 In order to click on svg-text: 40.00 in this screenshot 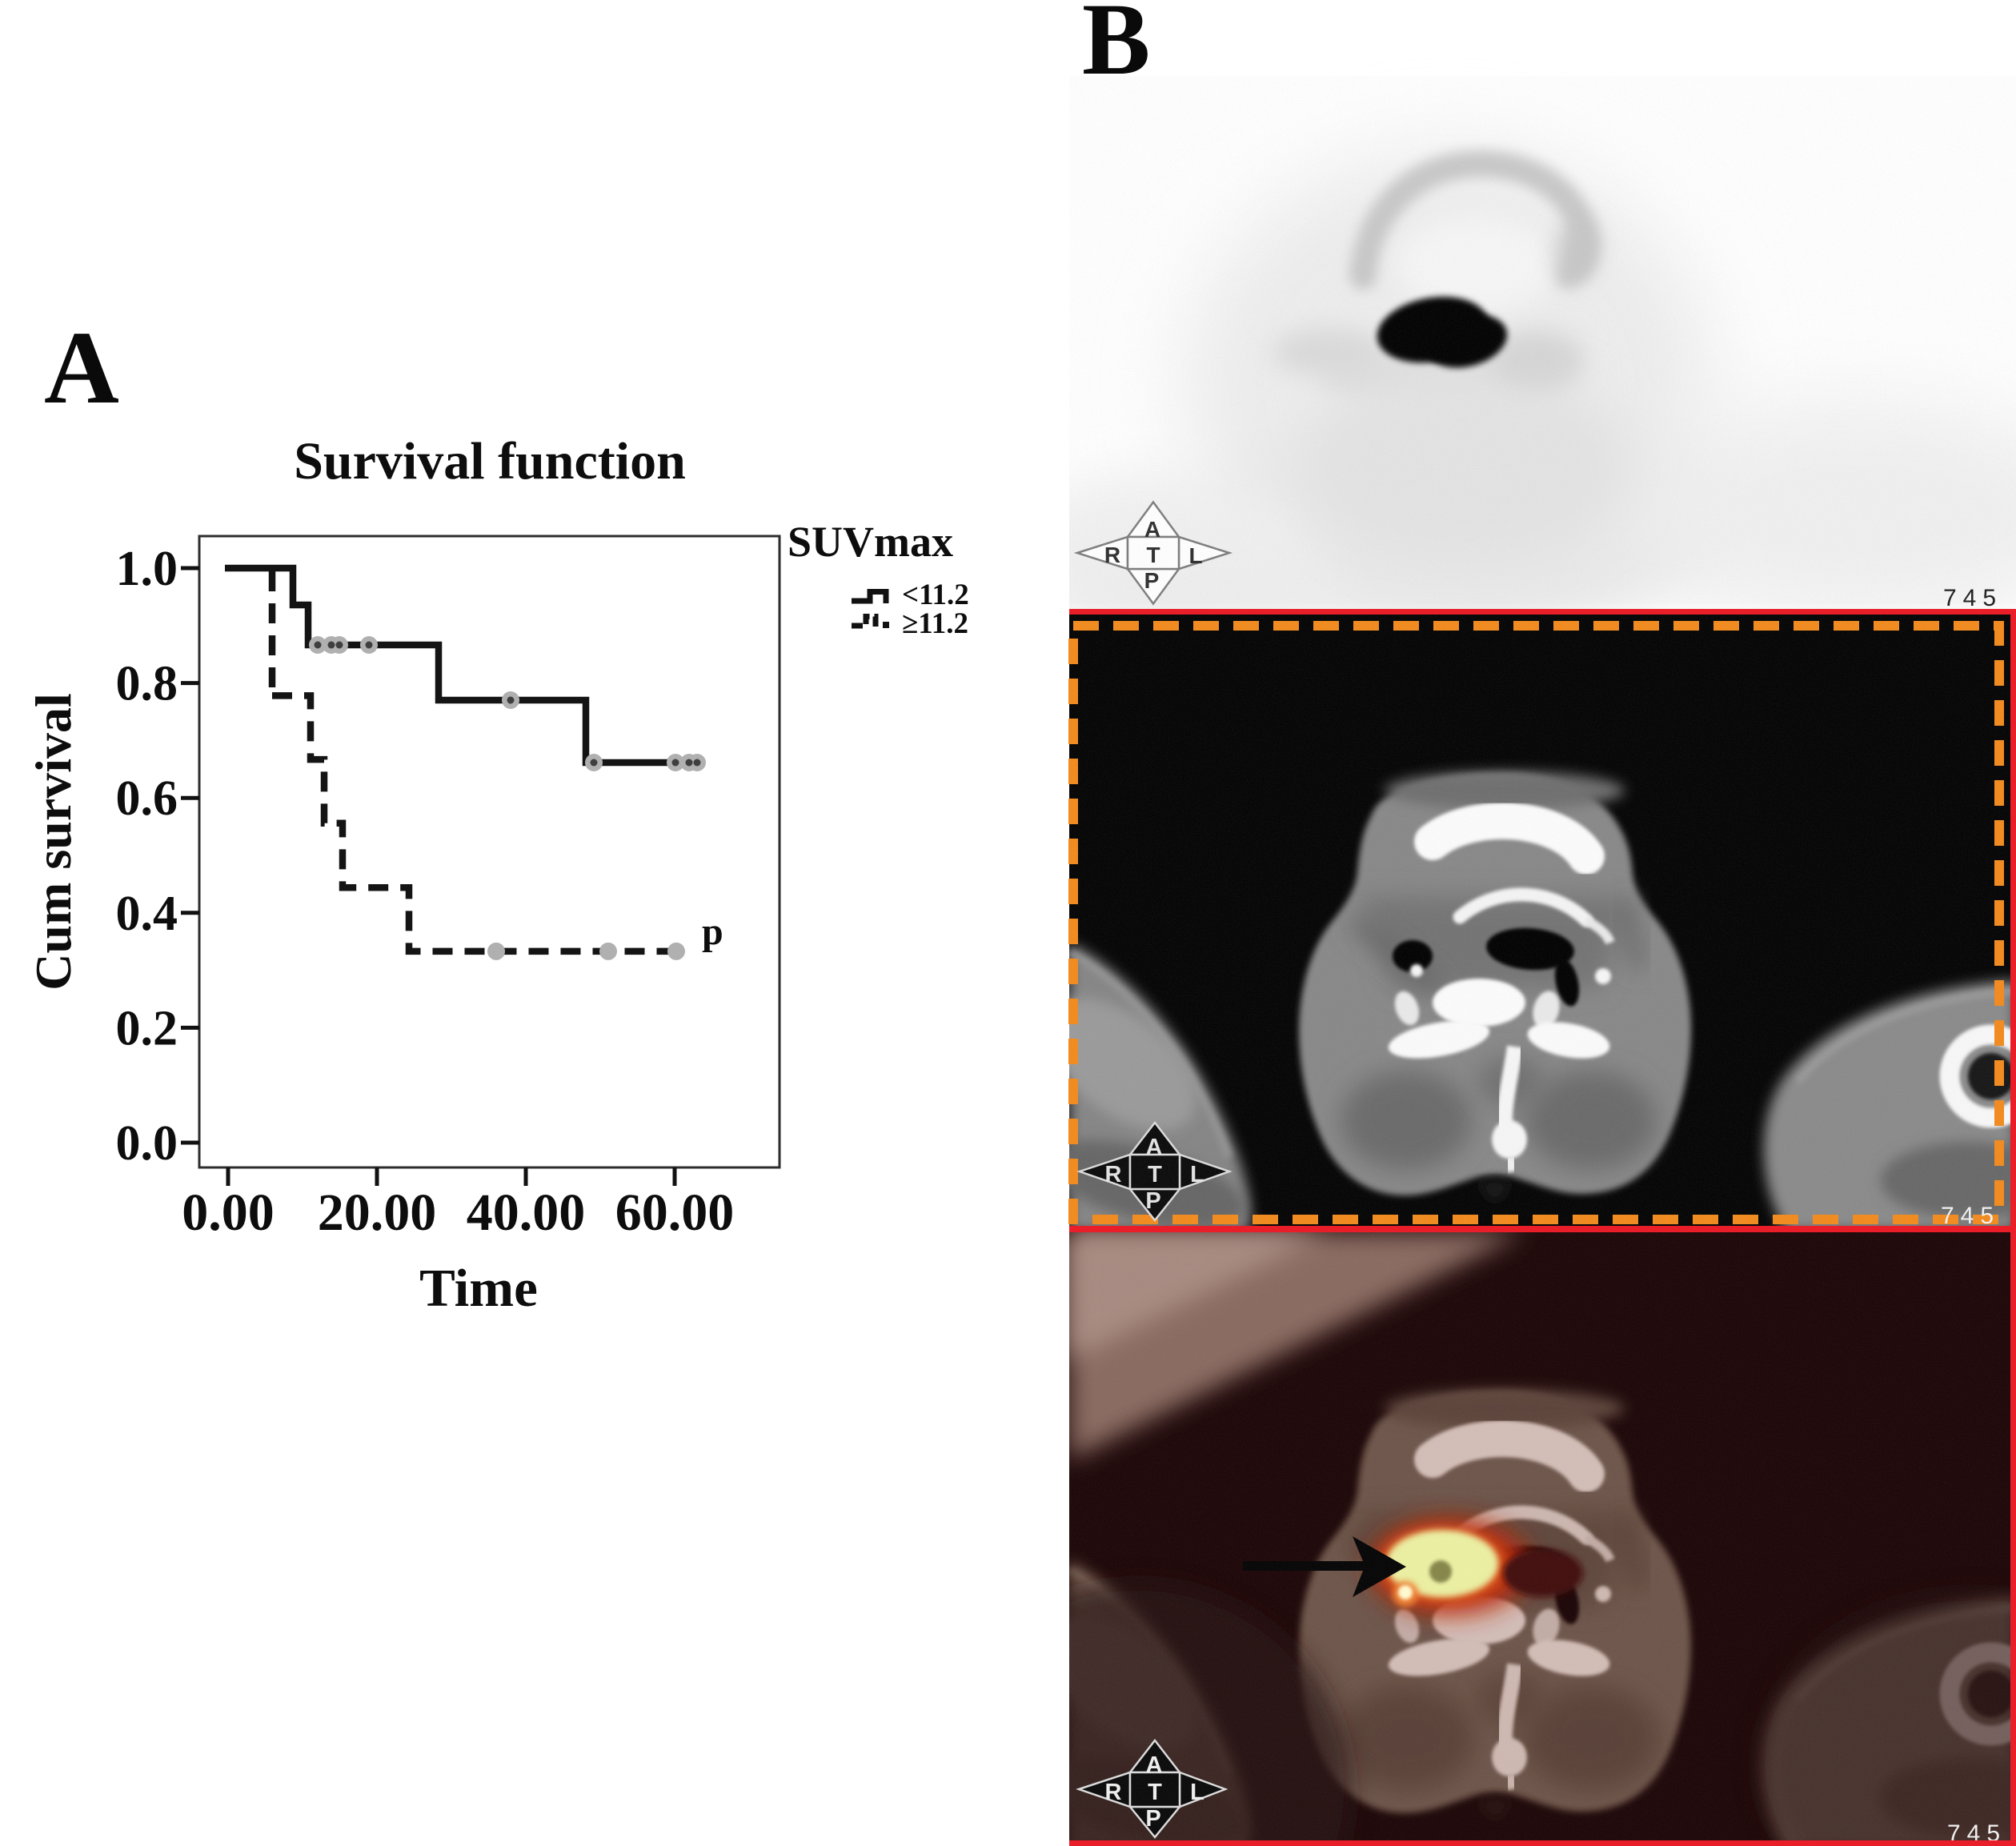, I will do `click(526, 1212)`.